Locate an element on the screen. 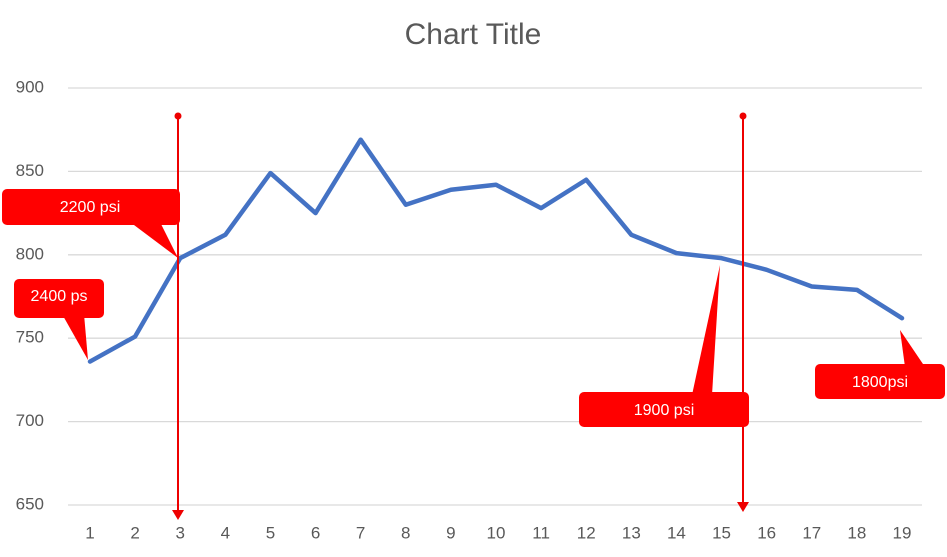 This screenshot has height=557, width=947. x-tick-label: 19 is located at coordinates (902, 532).